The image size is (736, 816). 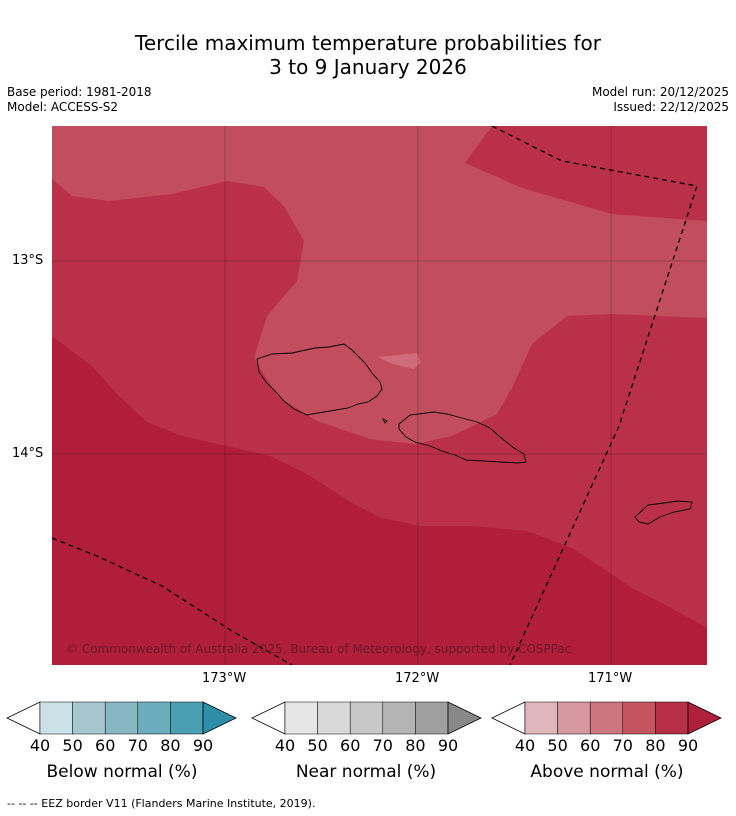 What do you see at coordinates (417, 678) in the screenshot?
I see `lon-label-172w: 172°W` at bounding box center [417, 678].